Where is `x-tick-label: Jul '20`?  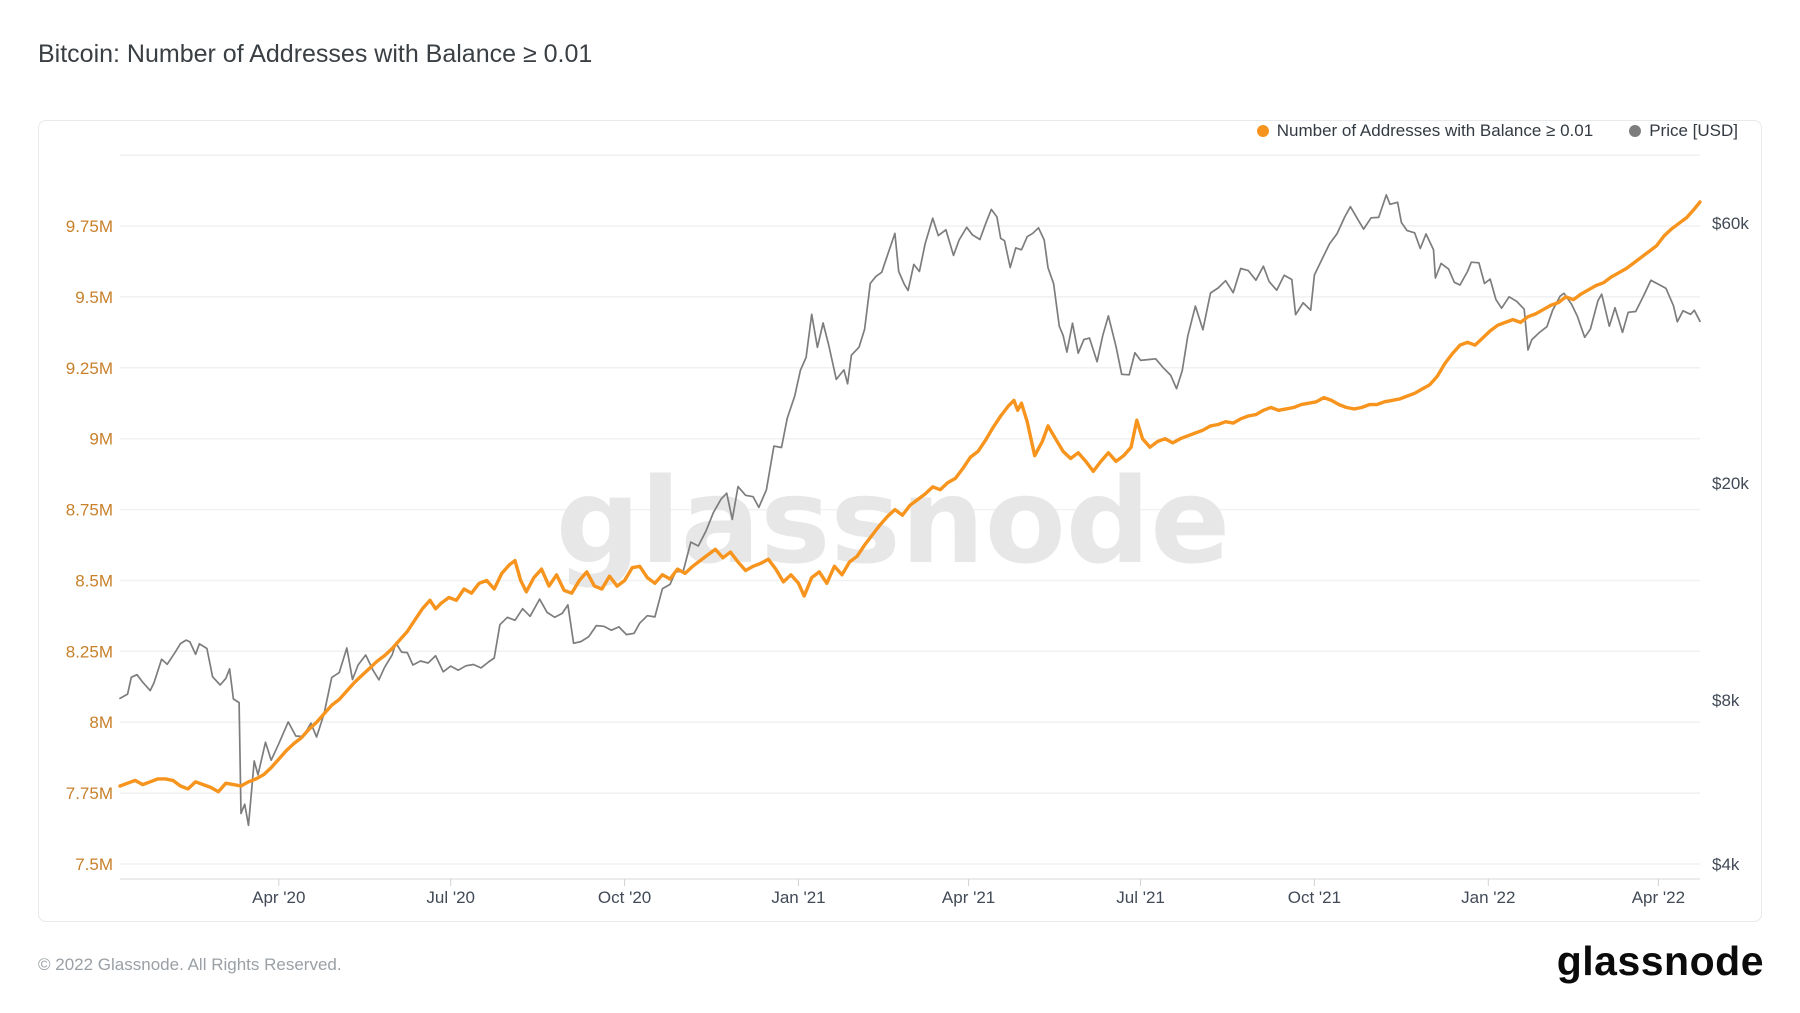 x-tick-label: Jul '20 is located at coordinates (450, 897).